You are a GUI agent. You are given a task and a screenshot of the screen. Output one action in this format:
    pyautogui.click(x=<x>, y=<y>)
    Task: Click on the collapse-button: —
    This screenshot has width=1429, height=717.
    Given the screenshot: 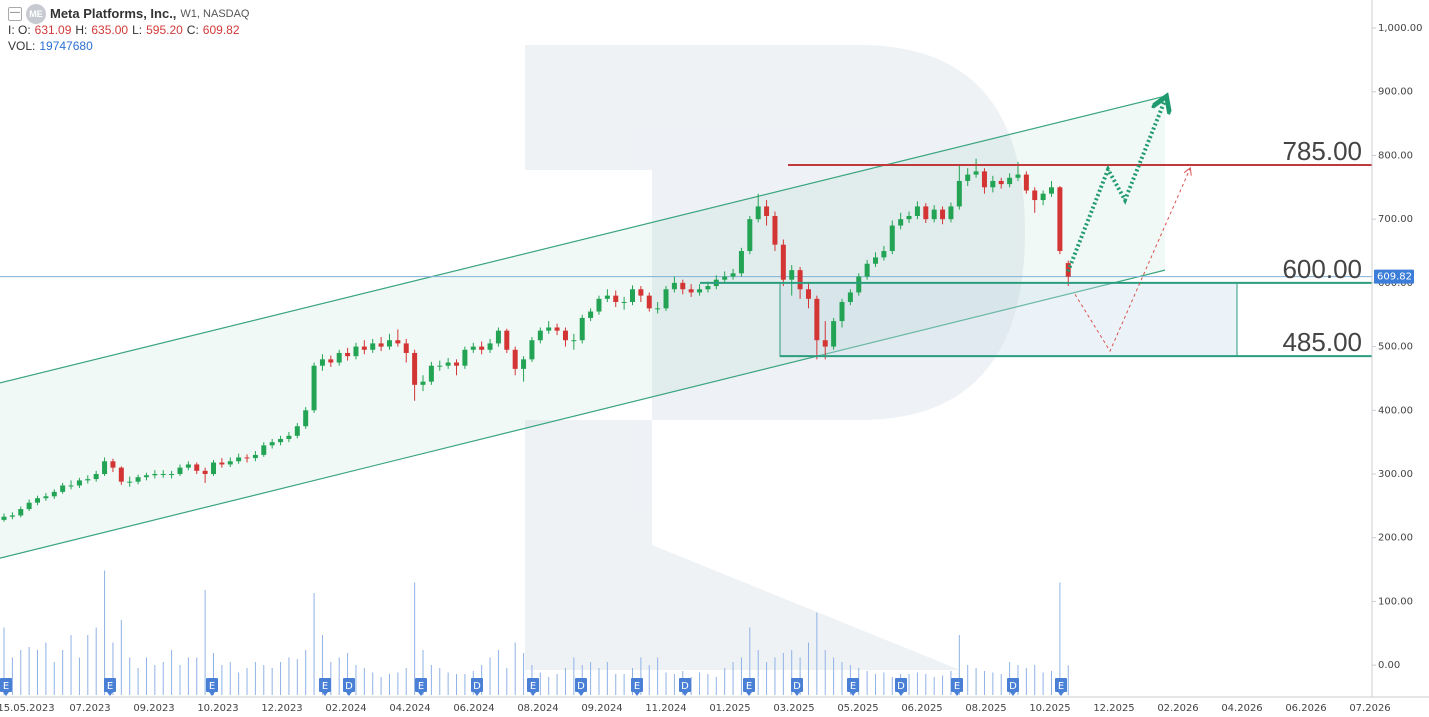 What is the action you would take?
    pyautogui.click(x=15, y=14)
    